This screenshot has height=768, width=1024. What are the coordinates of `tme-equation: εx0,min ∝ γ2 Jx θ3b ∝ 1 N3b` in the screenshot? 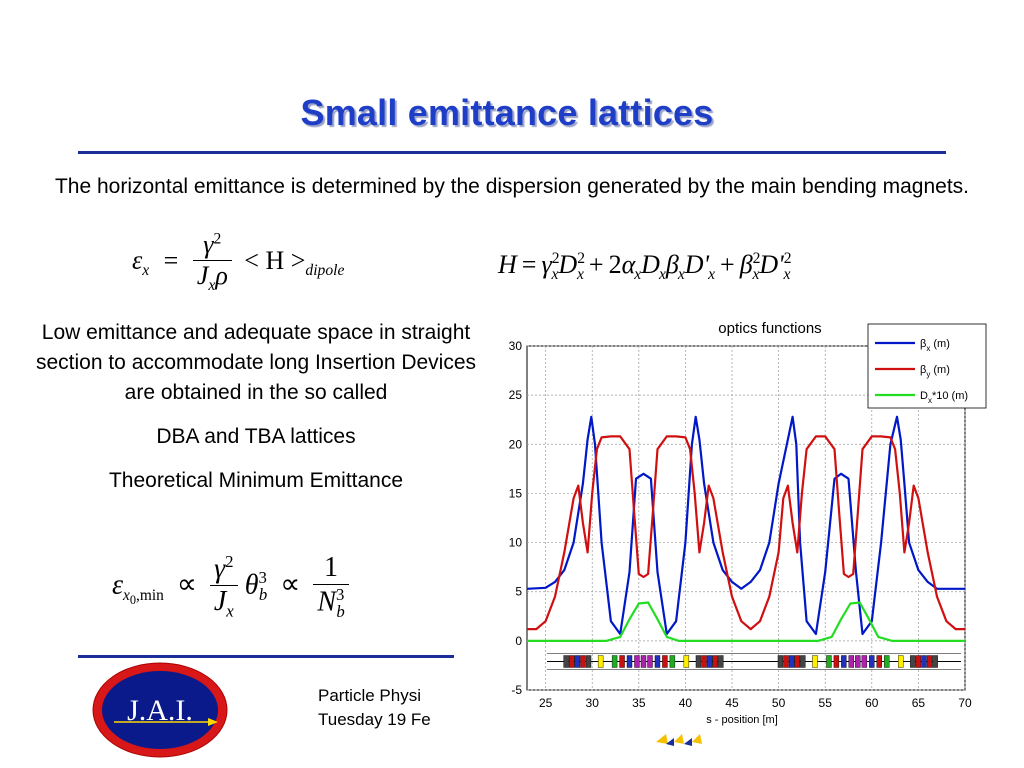 It's located at (230, 587).